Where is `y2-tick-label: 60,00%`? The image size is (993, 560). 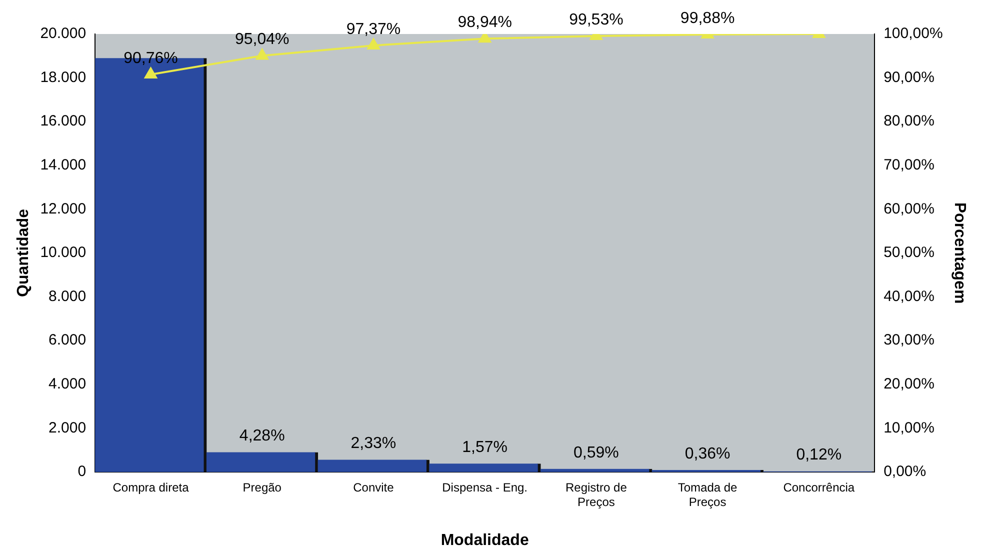 y2-tick-label: 60,00% is located at coordinates (909, 209).